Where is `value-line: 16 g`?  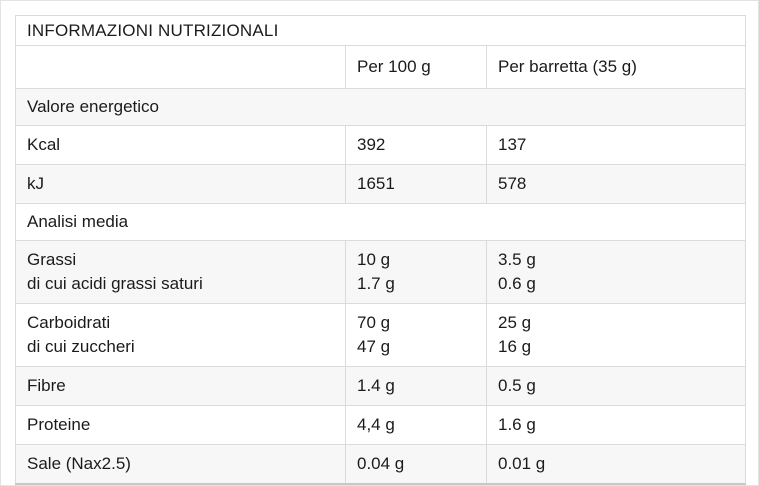
value-line: 16 g is located at coordinates (515, 346).